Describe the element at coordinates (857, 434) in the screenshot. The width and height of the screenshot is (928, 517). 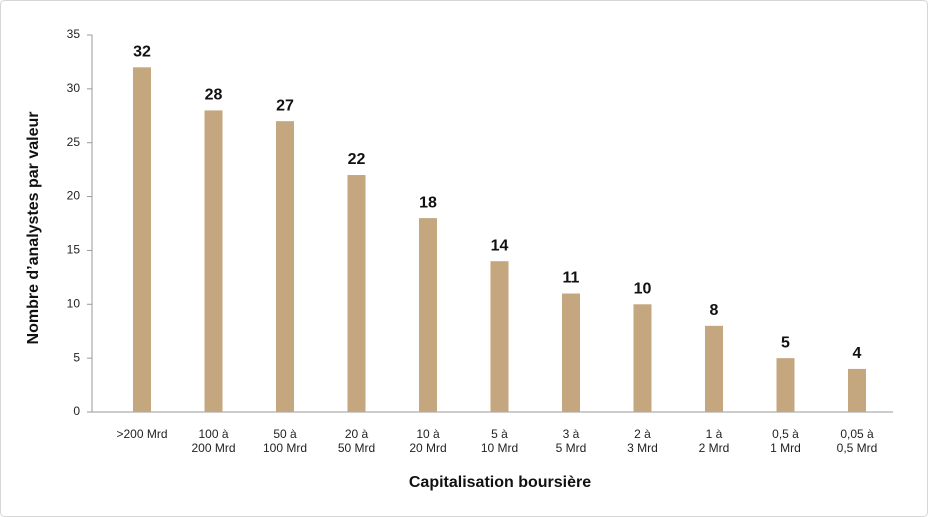
I see `x-tick-label: 0,05 à` at that location.